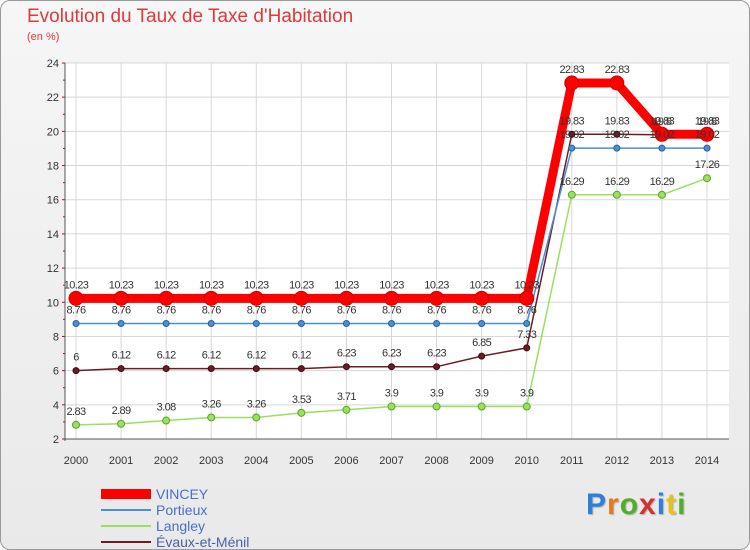 The image size is (750, 550). What do you see at coordinates (662, 461) in the screenshot?
I see `x-tick-label: 2013` at bounding box center [662, 461].